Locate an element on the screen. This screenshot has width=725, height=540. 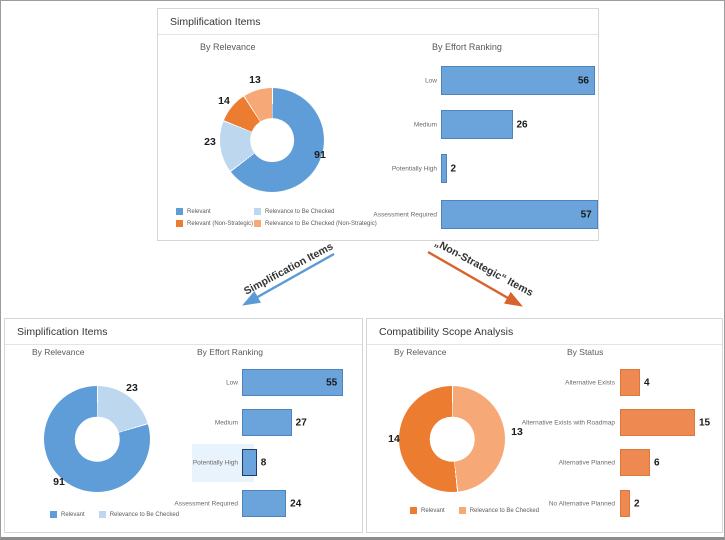
bar-value: 27 is located at coordinates (301, 422).